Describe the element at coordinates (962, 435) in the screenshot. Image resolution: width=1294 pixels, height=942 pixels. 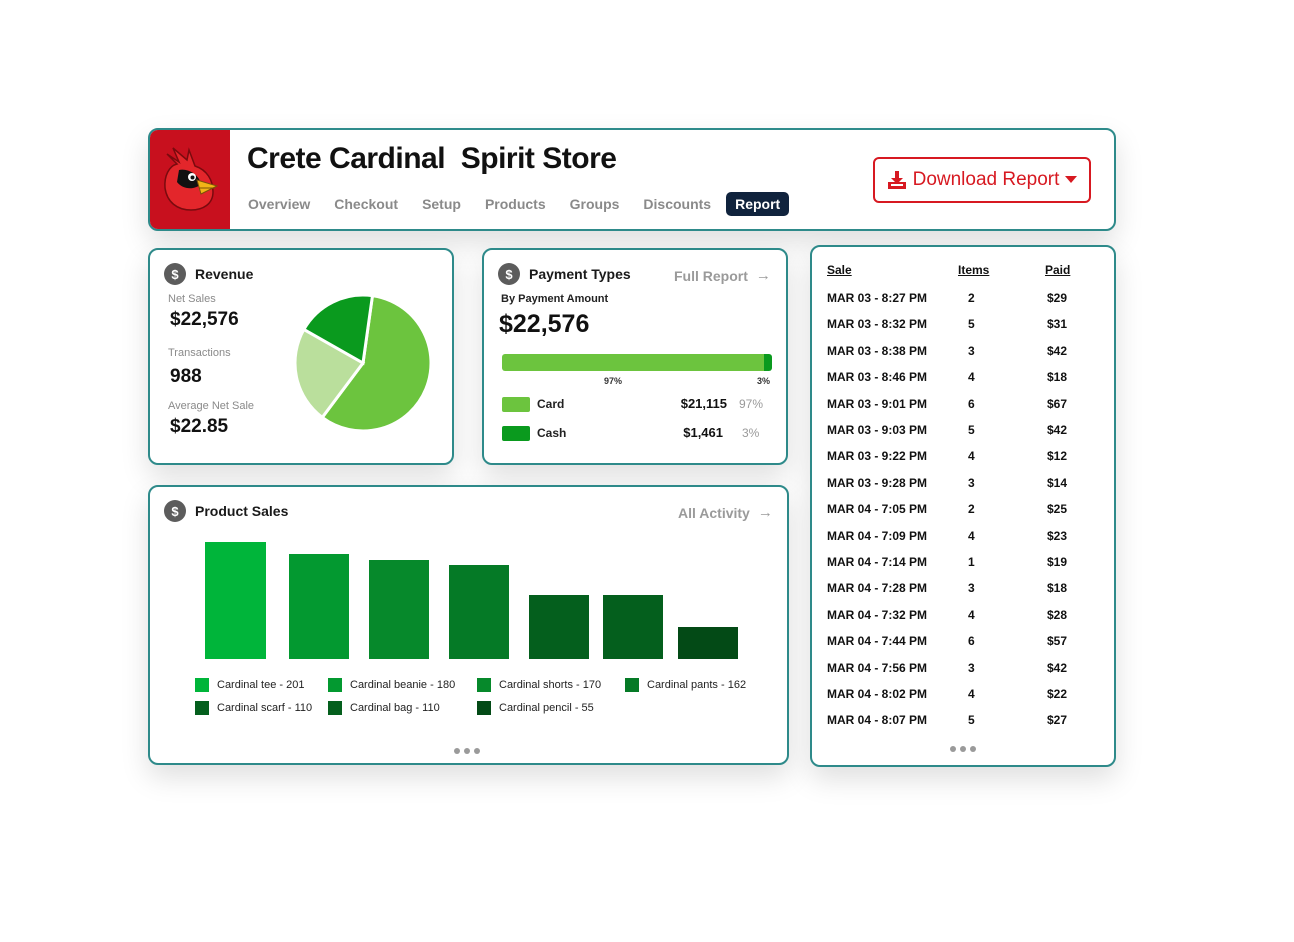
I see `table-row: MAR 03 - 9:03 PM 5 $42` at that location.